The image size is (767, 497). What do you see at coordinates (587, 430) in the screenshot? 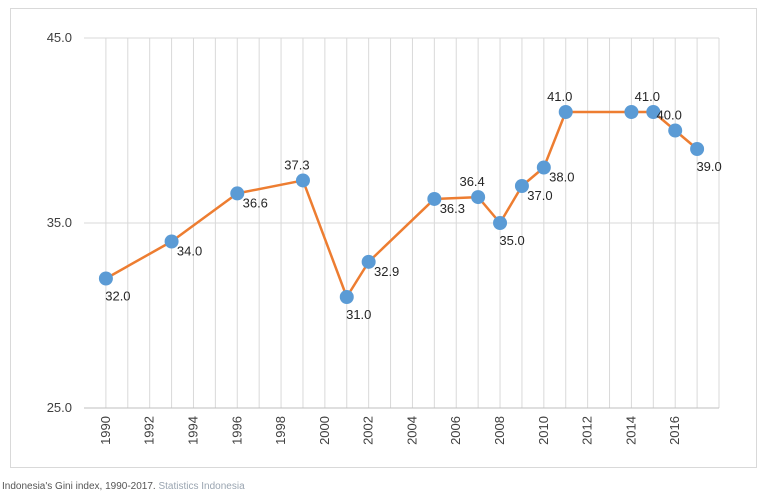
I see `x-tick-label: 2012` at bounding box center [587, 430].